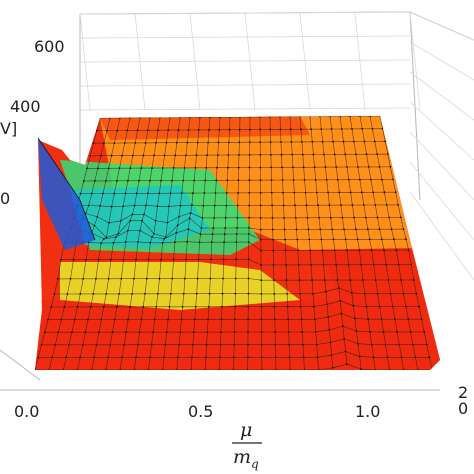 The height and width of the screenshot is (474, 474). I want to click on x-tick-label: 1.0, so click(367, 411).